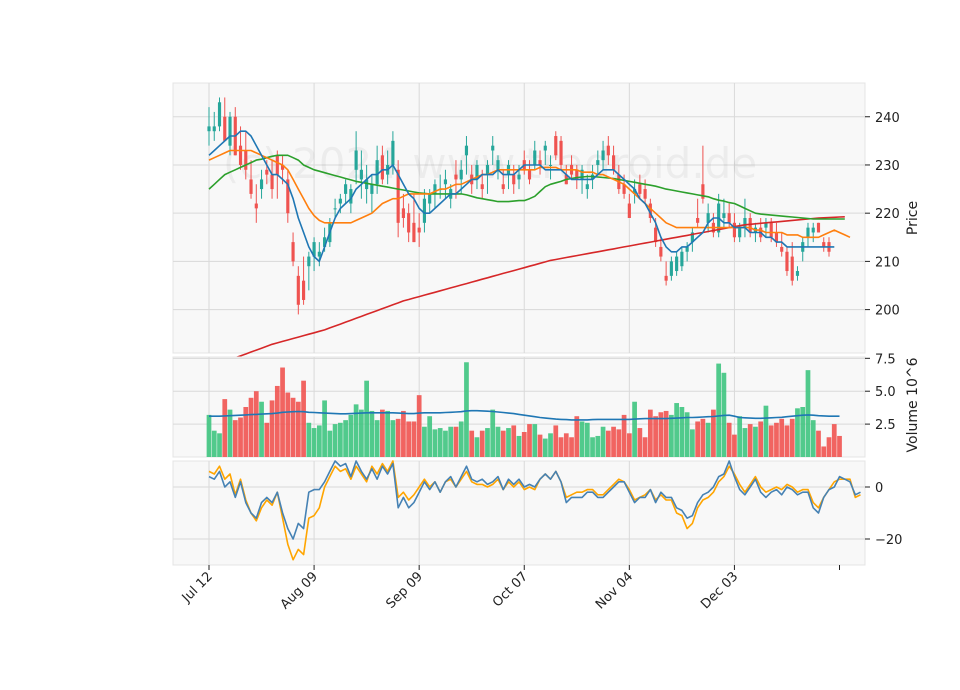  What do you see at coordinates (521, 196) in the screenshot?
I see `ma-short-line` at bounding box center [521, 196].